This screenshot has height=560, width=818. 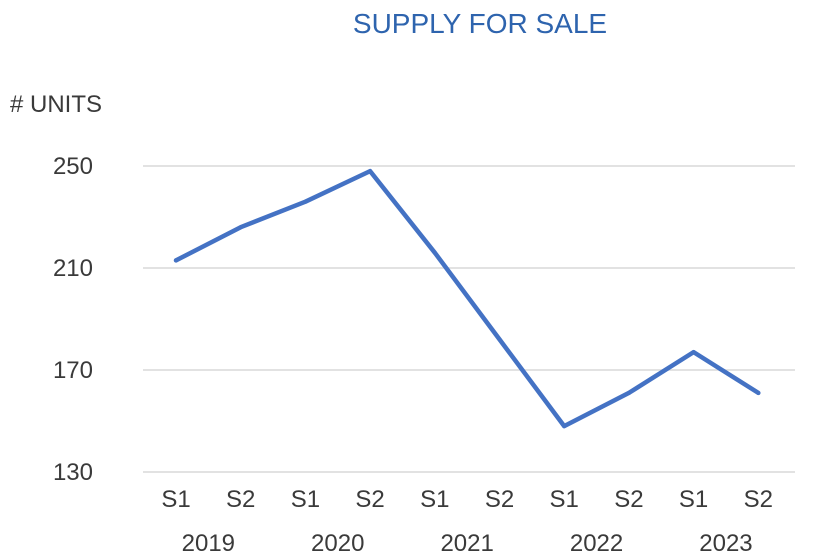 I want to click on y-tick-label: 170, so click(x=73, y=370).